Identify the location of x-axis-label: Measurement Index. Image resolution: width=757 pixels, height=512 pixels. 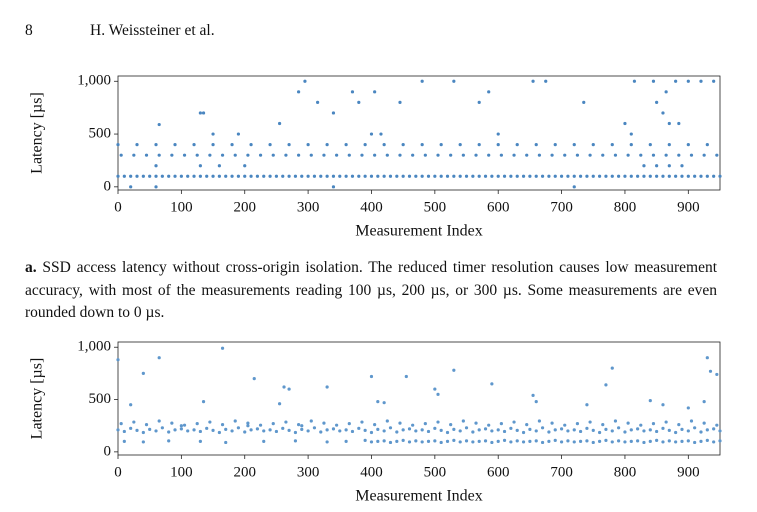
(419, 231).